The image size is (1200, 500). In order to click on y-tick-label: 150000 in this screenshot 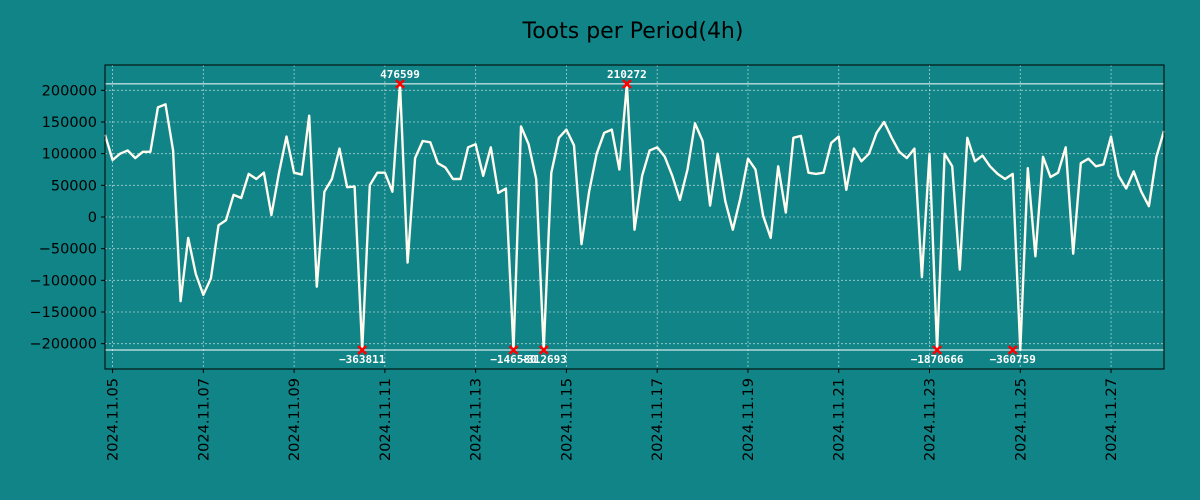, I will do `click(69, 123)`.